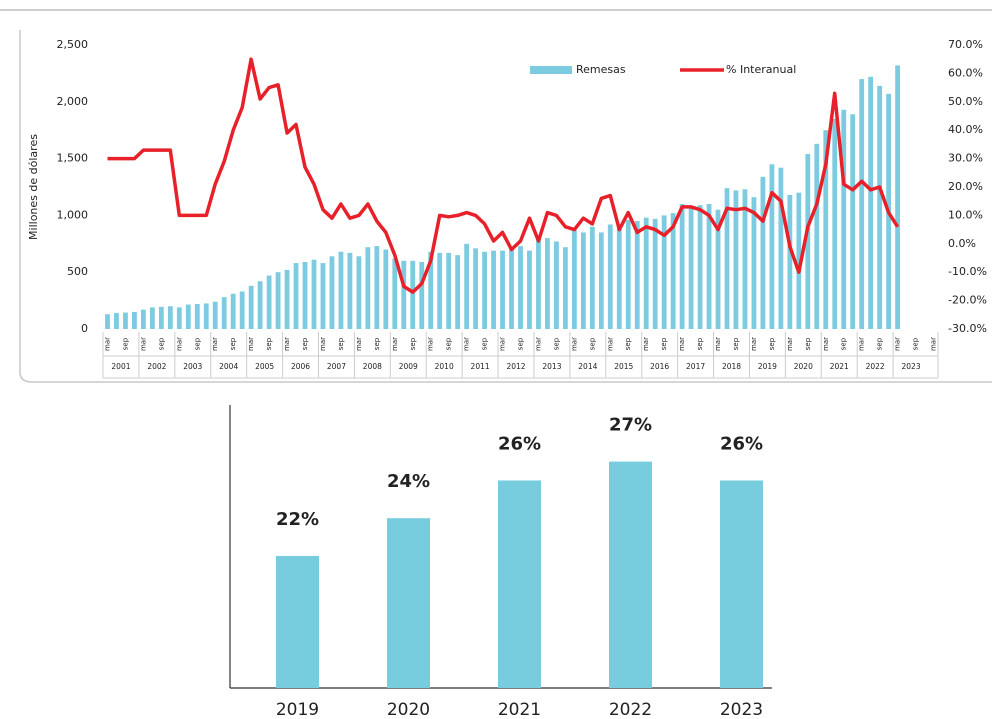 The height and width of the screenshot is (719, 992). Describe the element at coordinates (623, 366) in the screenshot. I see `year-label: 2015` at that location.